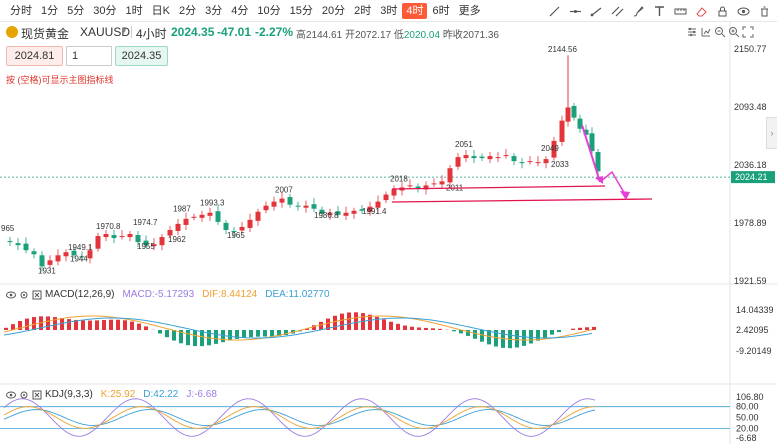 Image resolution: width=777 pixels, height=444 pixels. What do you see at coordinates (680, 11) in the screenshot?
I see `measure-icon` at bounding box center [680, 11].